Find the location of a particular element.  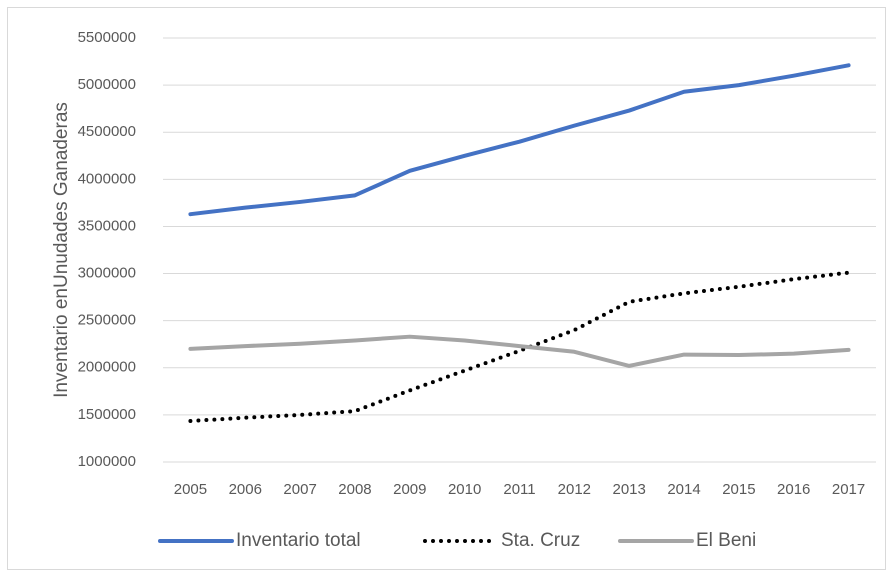

y-tick-label: 5500000 is located at coordinates (107, 37).